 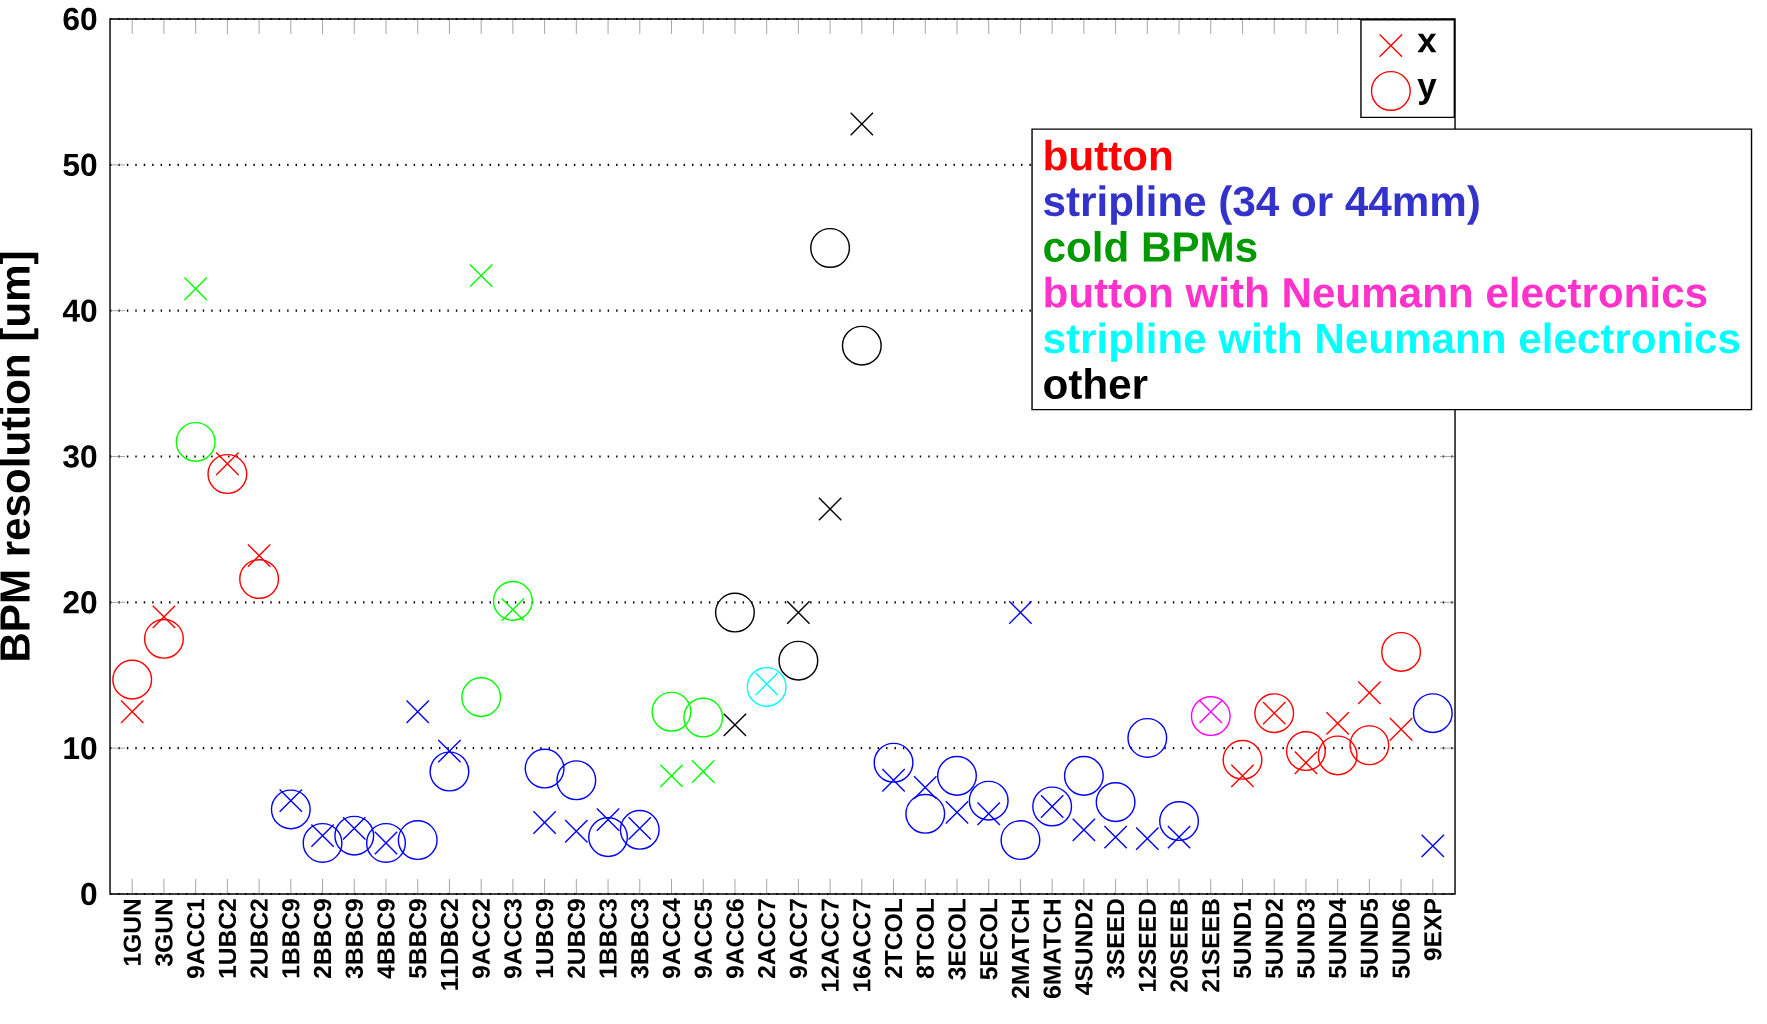 I want to click on x-tick-label: 9ACC7, so click(x=798, y=939).